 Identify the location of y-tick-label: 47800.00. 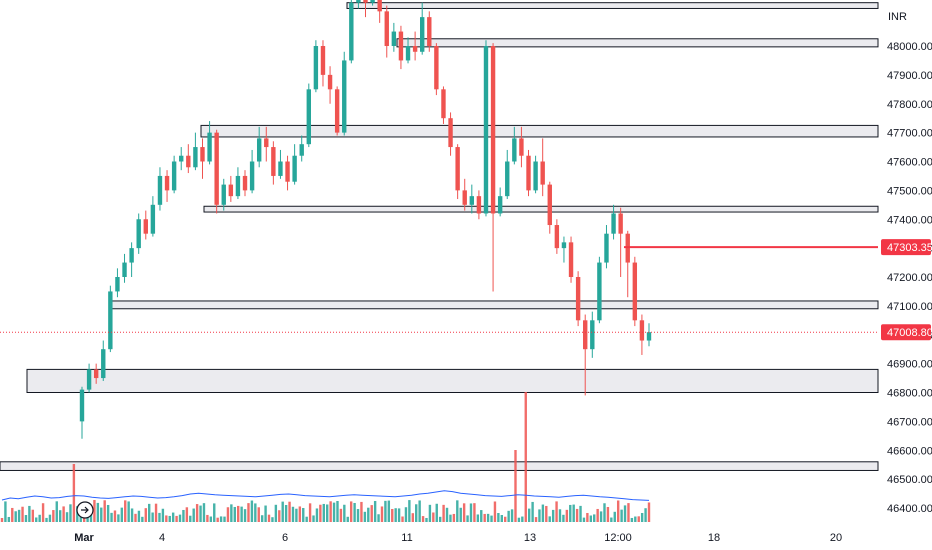
(909, 105).